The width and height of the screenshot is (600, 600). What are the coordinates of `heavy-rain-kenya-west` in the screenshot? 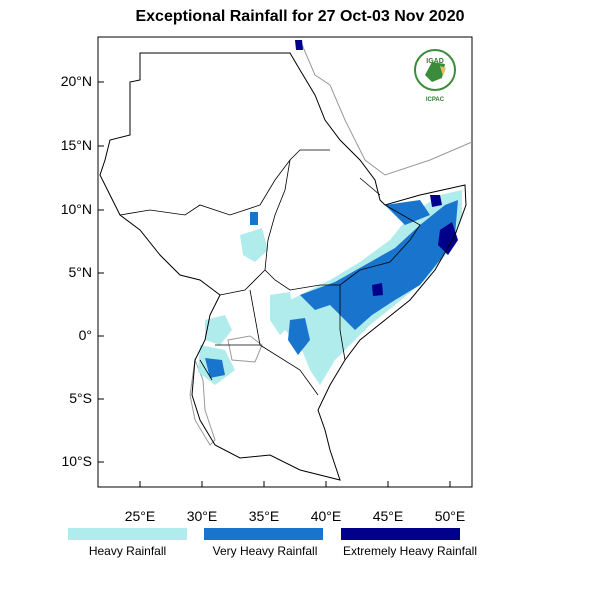 It's located at (282, 313).